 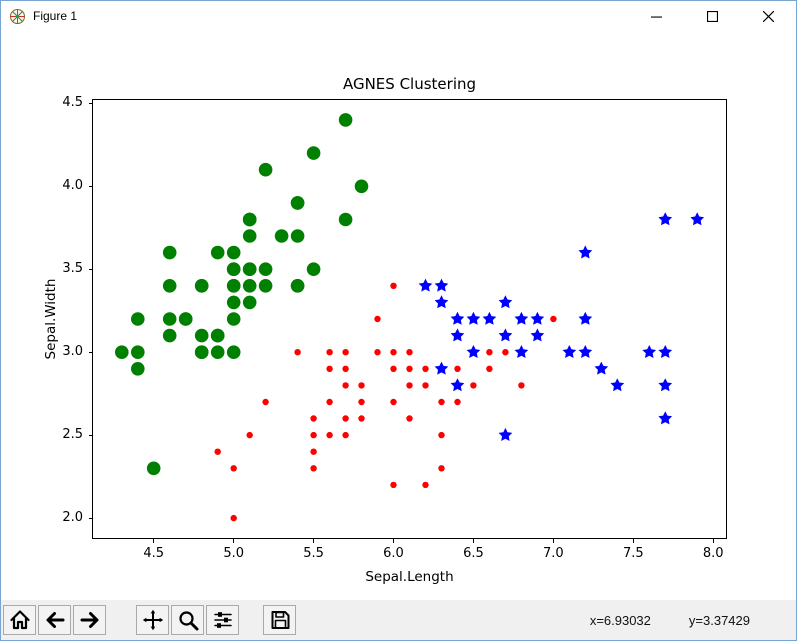 I want to click on minimize-button, so click(x=656, y=16).